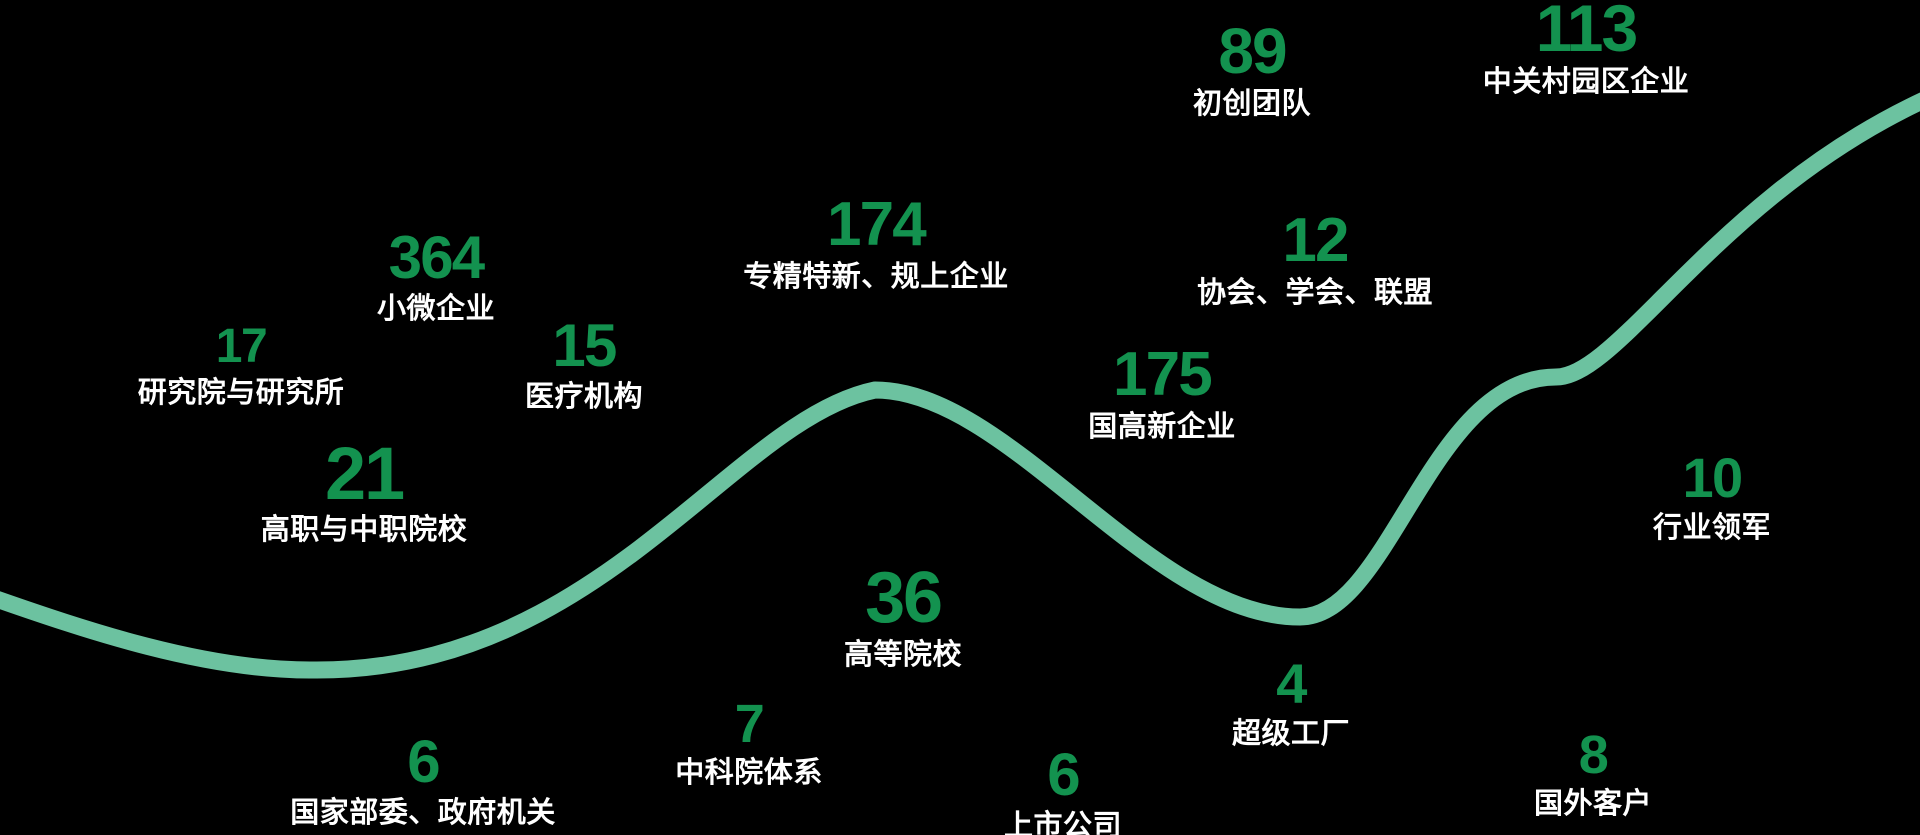  Describe the element at coordinates (1063, 822) in the screenshot. I see `stat-label: 上市公司` at that location.